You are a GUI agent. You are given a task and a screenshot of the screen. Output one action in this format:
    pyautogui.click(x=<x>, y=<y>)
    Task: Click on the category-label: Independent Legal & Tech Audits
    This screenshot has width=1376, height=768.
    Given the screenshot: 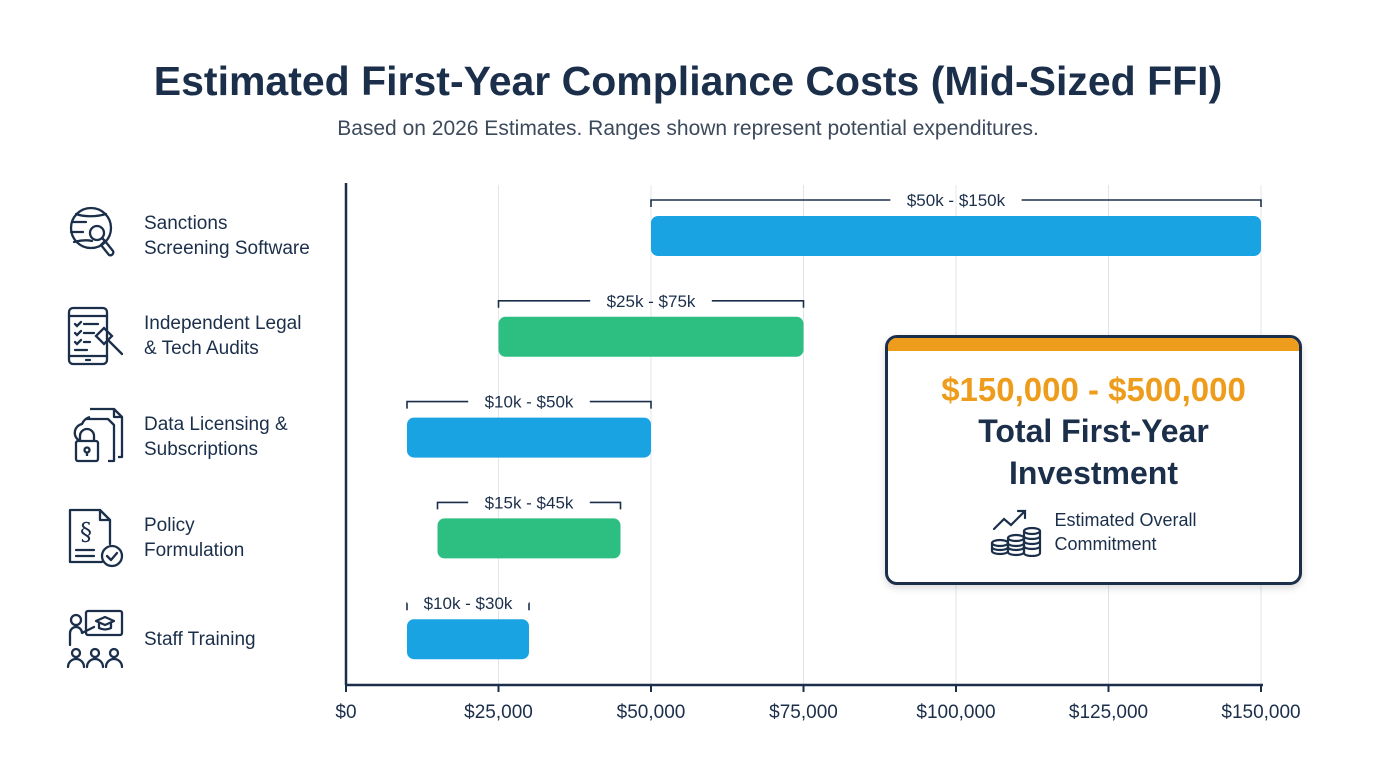 What is the action you would take?
    pyautogui.click(x=223, y=336)
    